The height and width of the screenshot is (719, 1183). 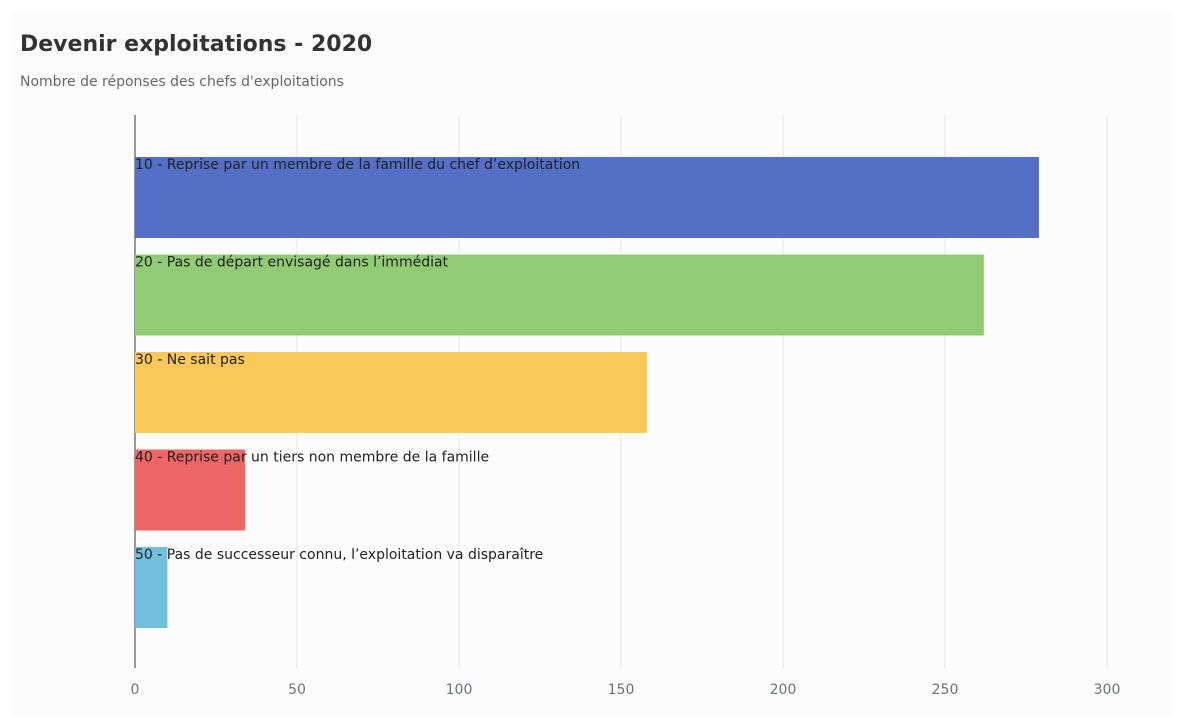 What do you see at coordinates (1107, 690) in the screenshot?
I see `x-tick-label: 300` at bounding box center [1107, 690].